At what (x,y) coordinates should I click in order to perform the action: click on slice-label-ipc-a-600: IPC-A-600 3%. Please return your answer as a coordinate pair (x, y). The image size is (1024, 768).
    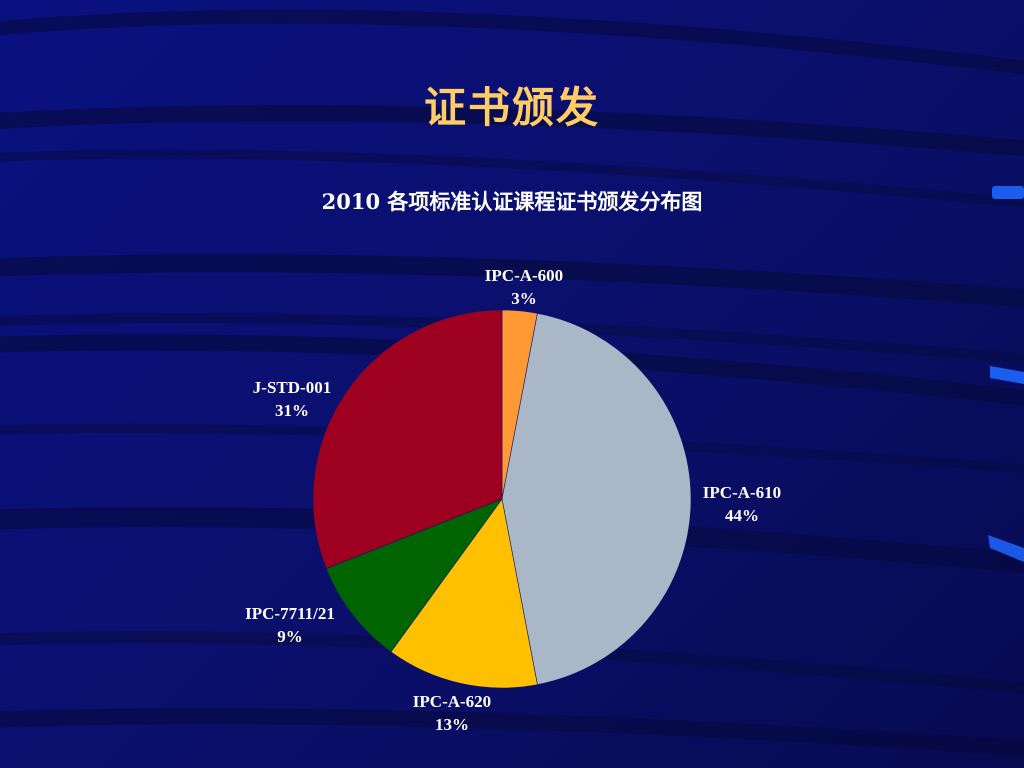
    Looking at the image, I should click on (524, 287).